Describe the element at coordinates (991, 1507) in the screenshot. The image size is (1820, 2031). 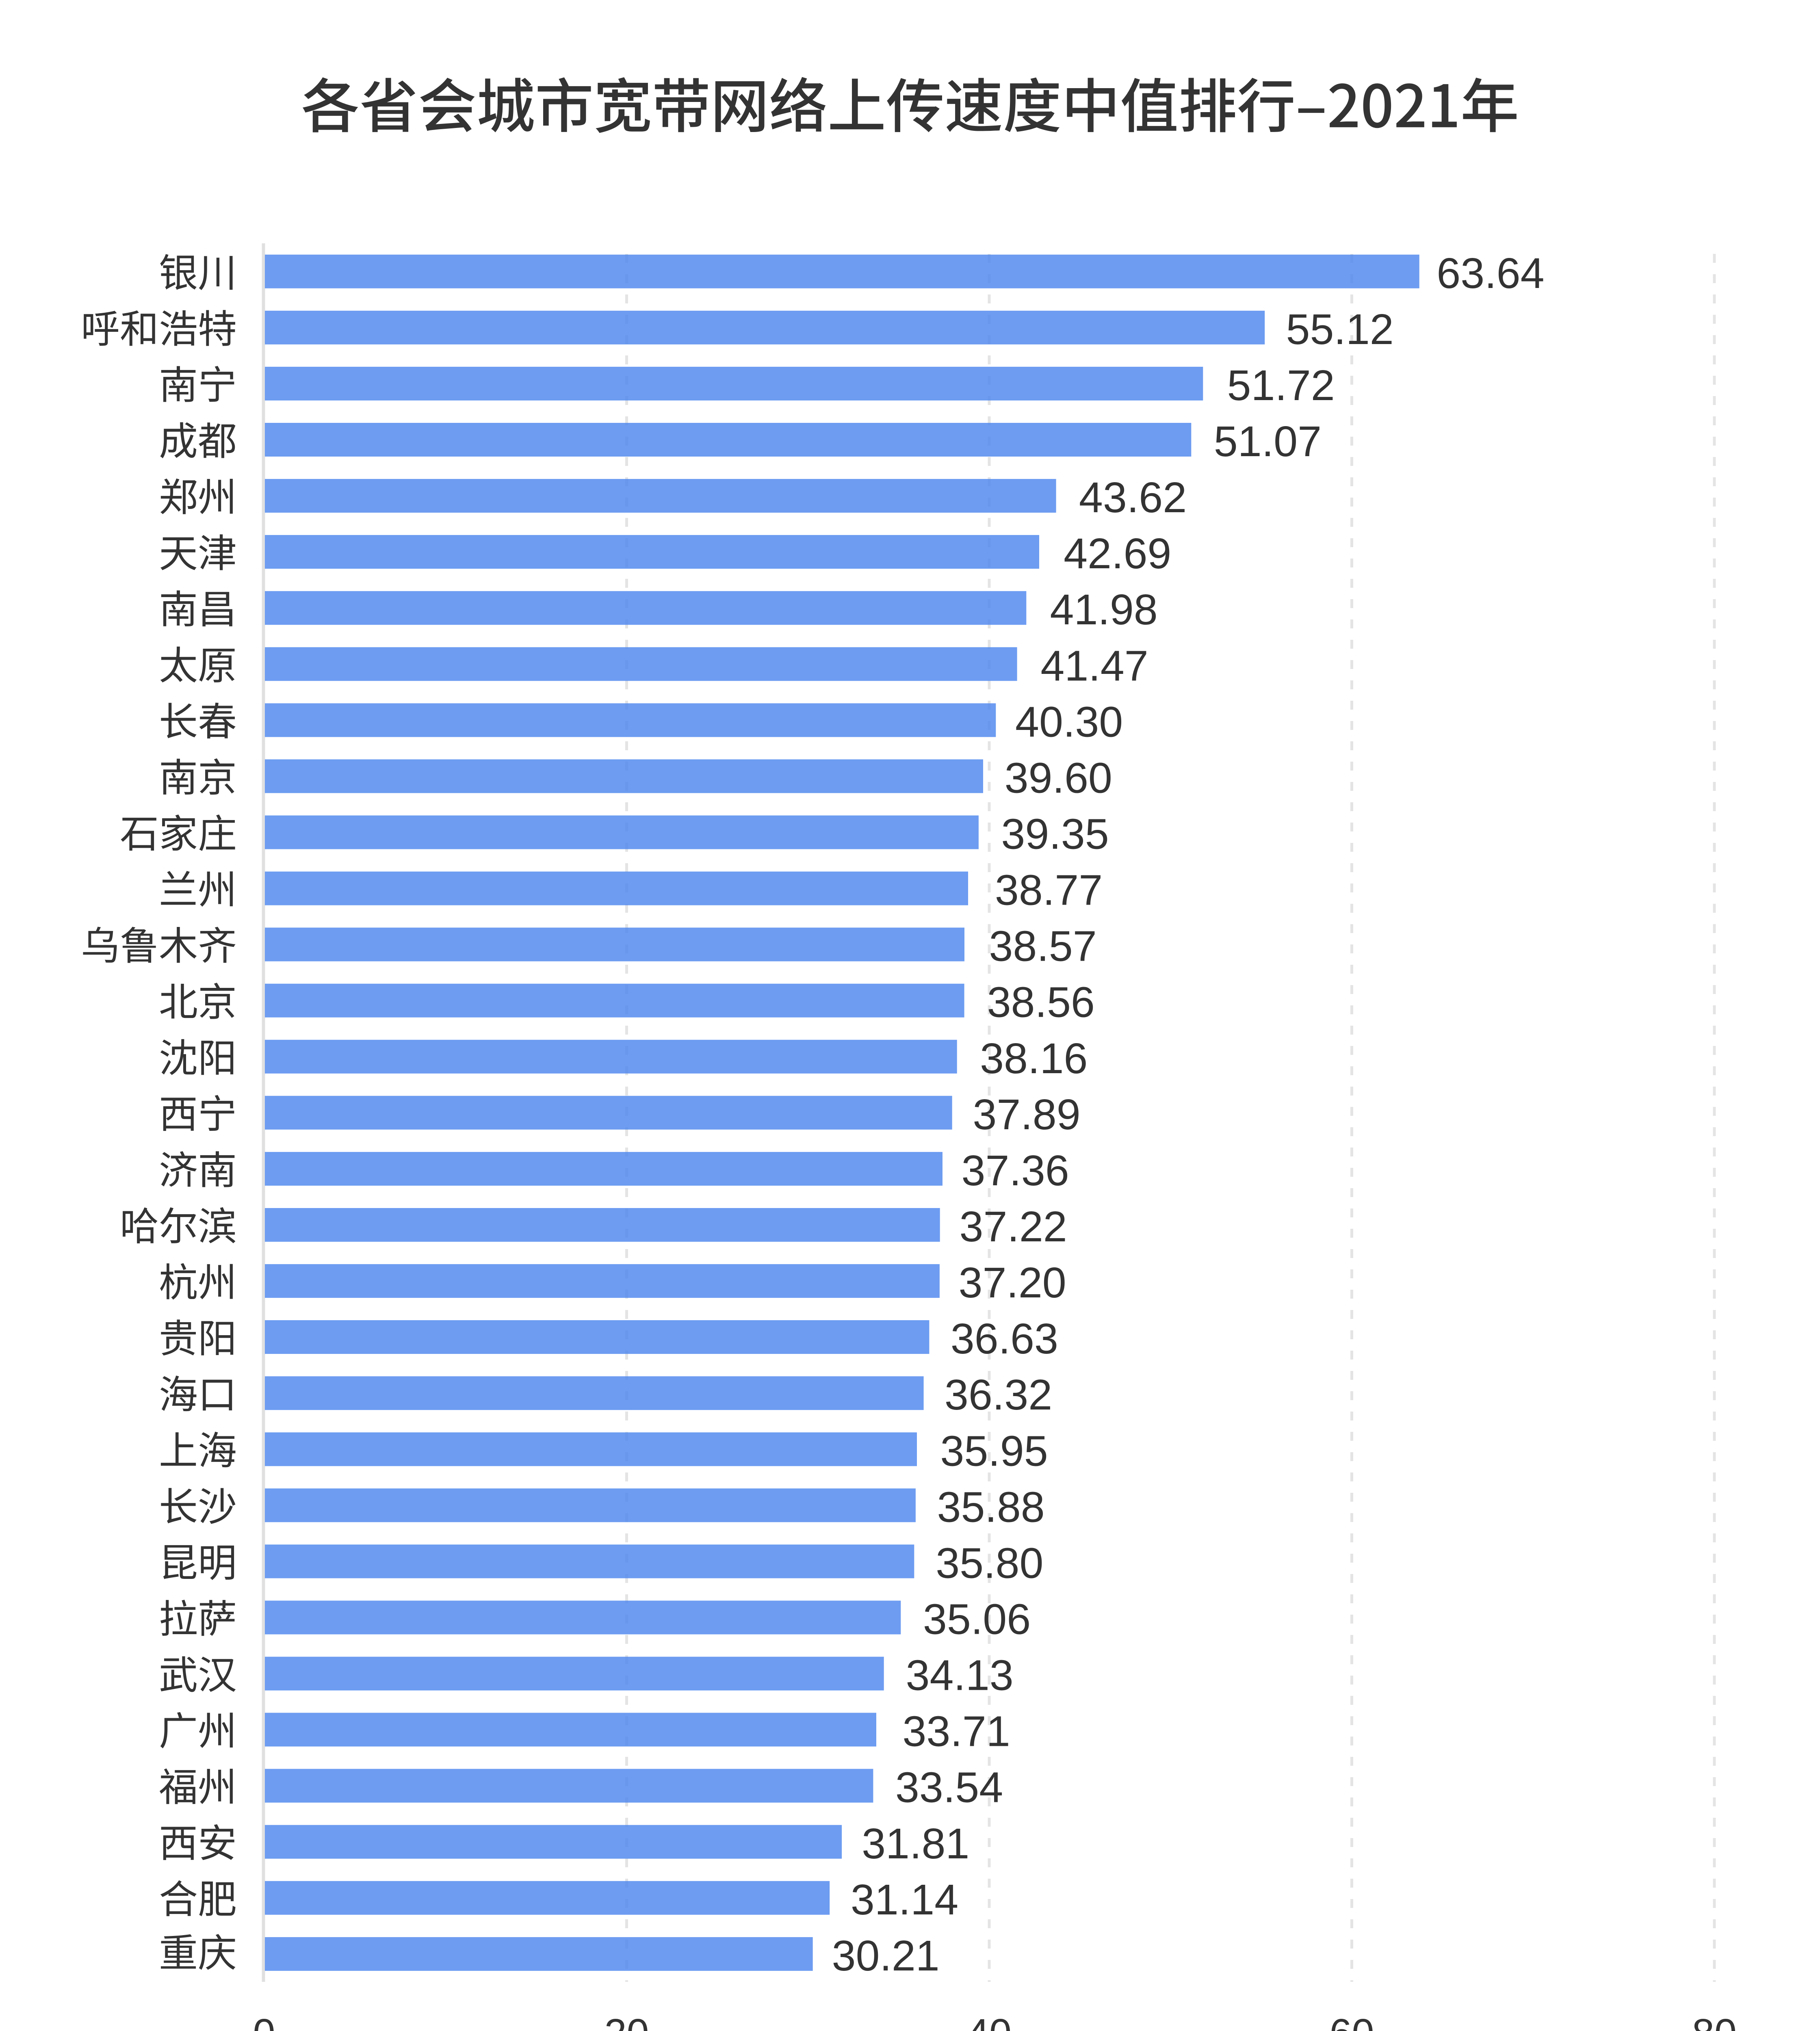
I see `svg-text: 35.88` at that location.